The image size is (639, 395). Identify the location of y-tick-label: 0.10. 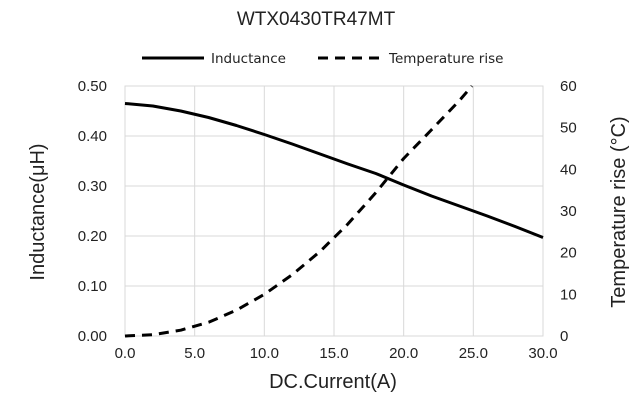
(92, 286).